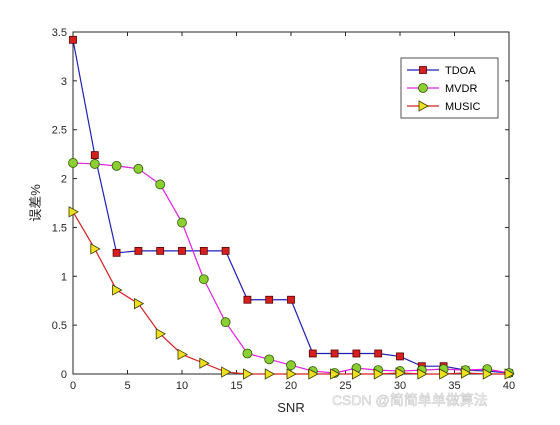  Describe the element at coordinates (454, 386) in the screenshot. I see `x-tick-label: 35` at that location.